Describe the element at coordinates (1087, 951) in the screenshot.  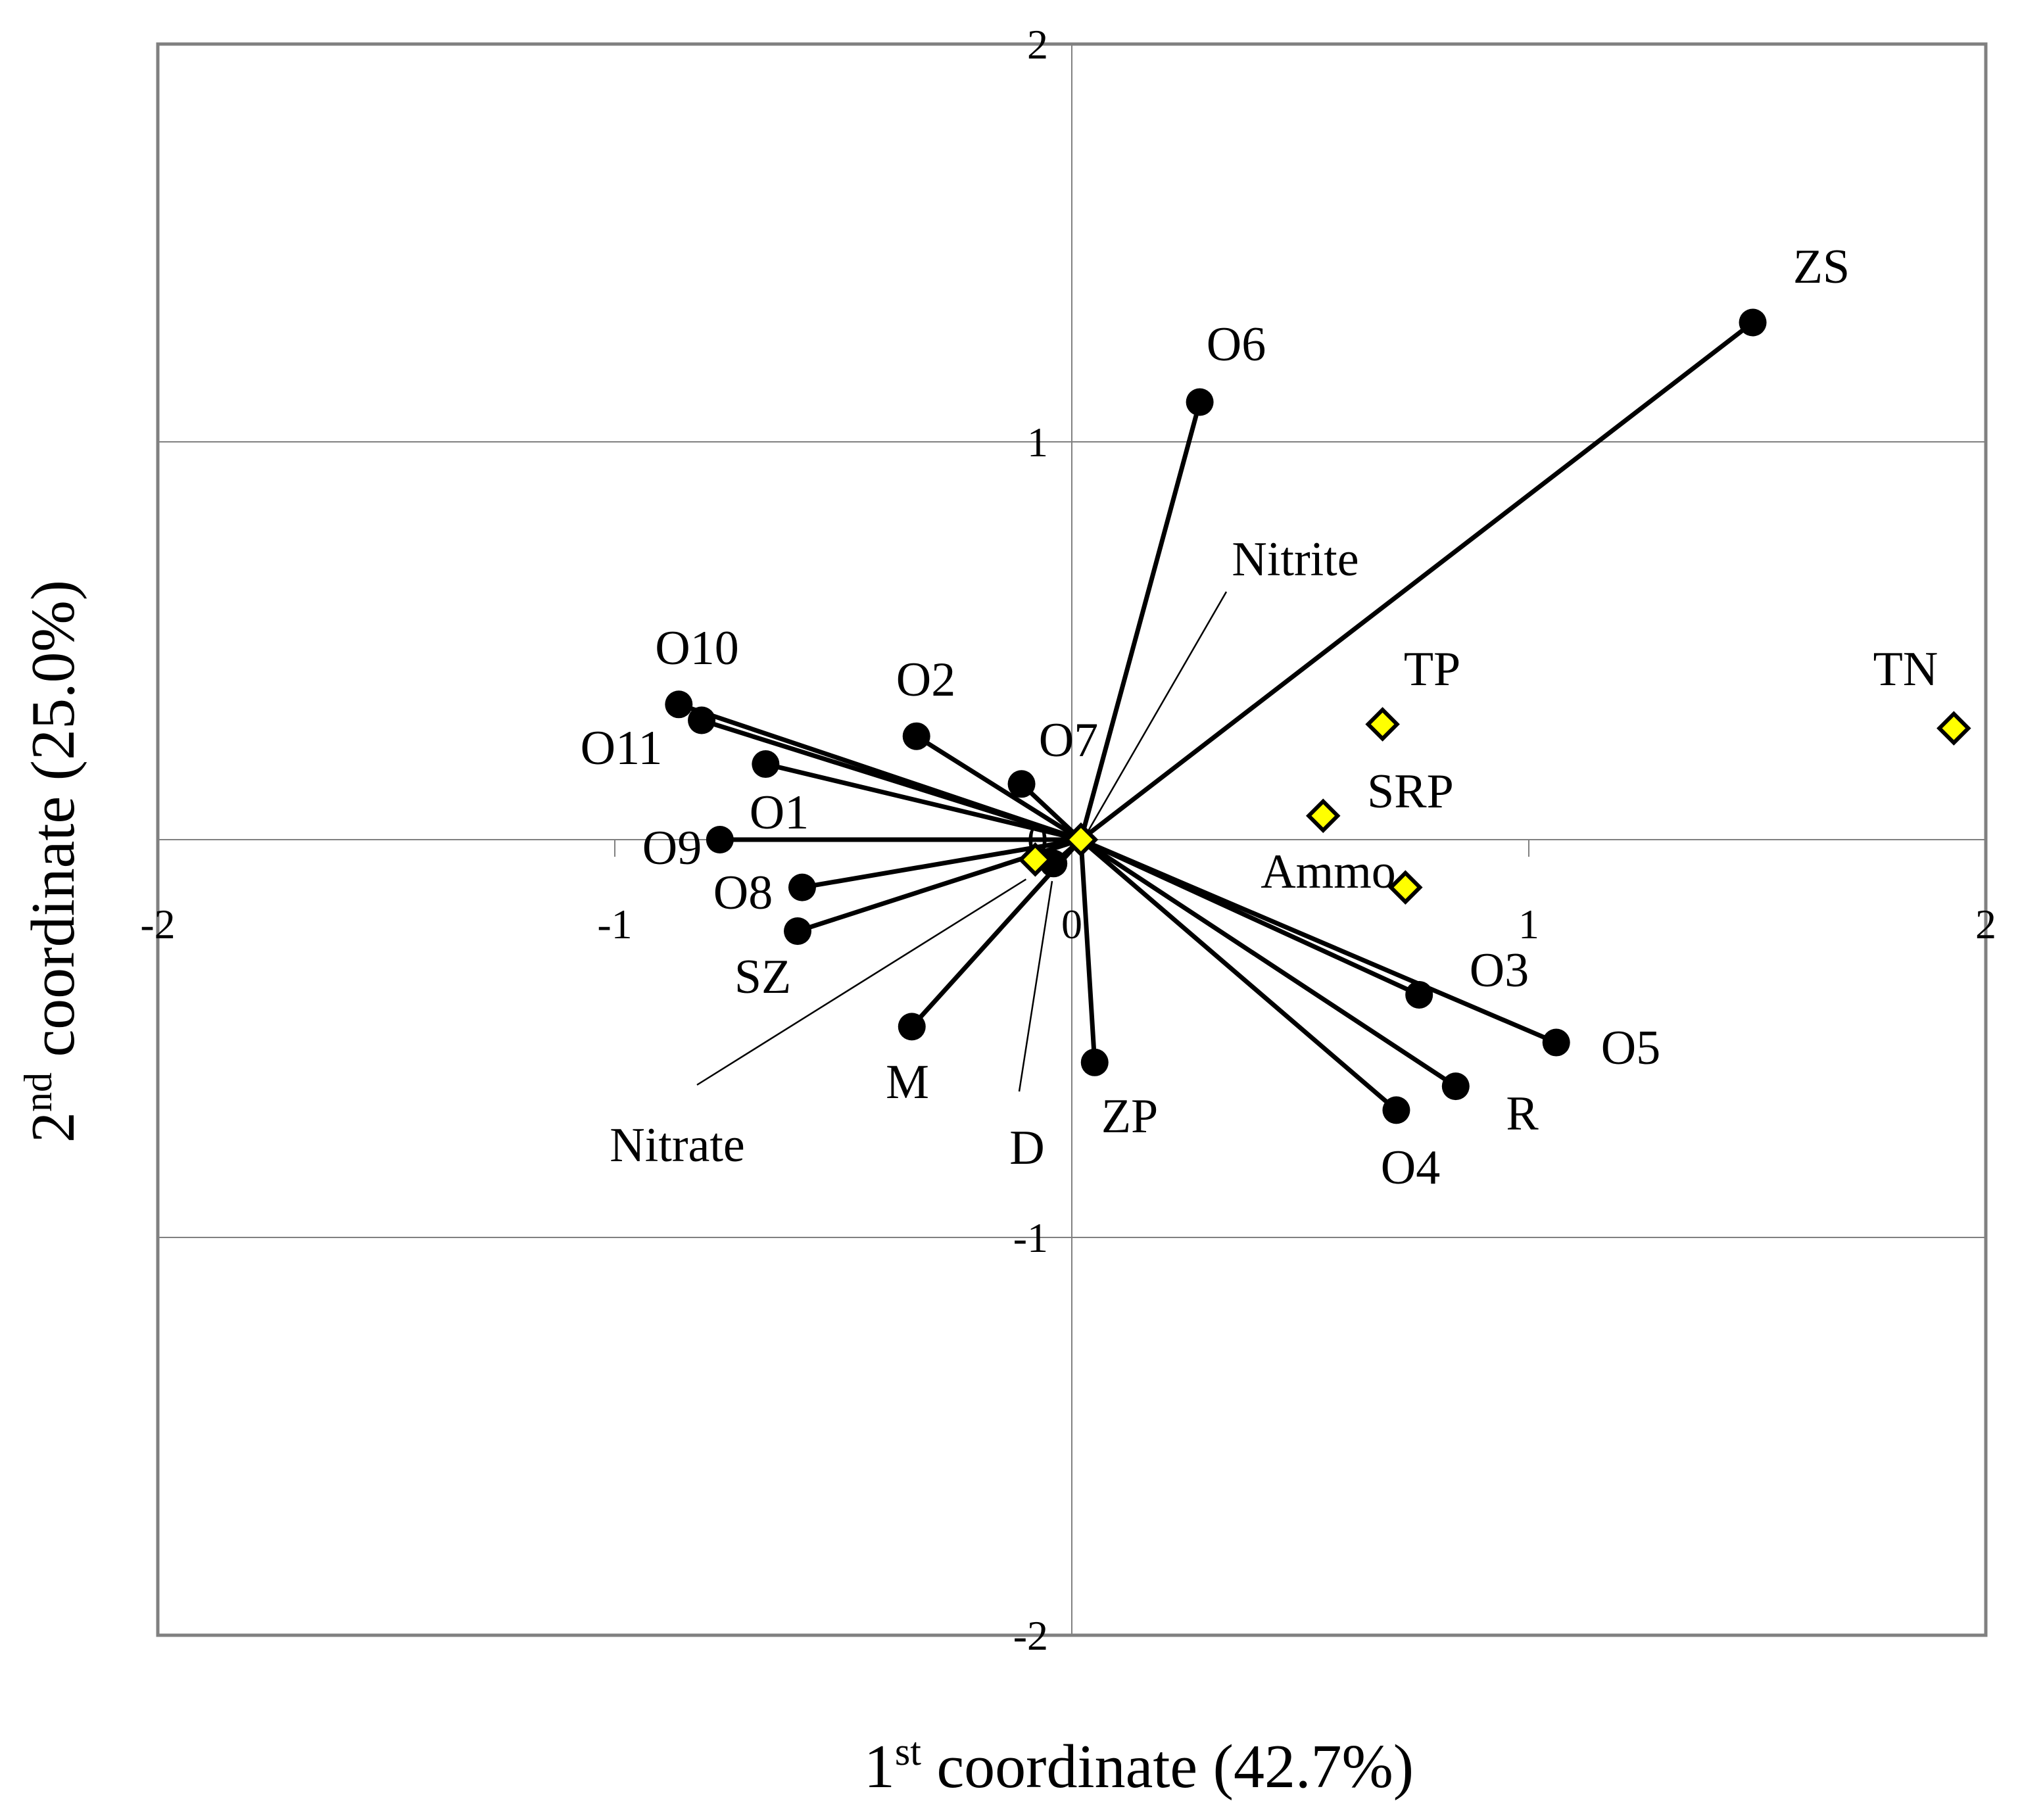
I see `site-vector-zp` at that location.